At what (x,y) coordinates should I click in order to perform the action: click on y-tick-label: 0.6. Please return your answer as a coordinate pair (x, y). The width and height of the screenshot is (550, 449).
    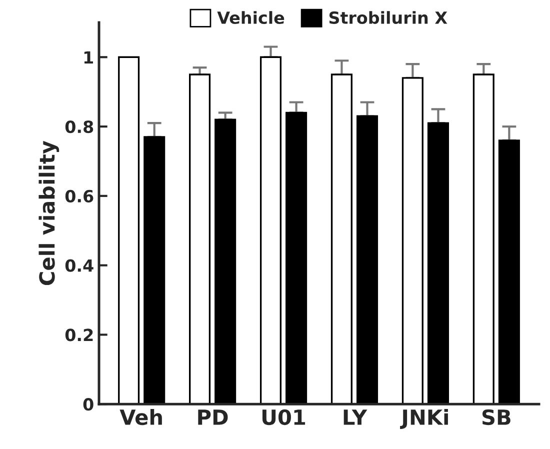
    Looking at the image, I should click on (79, 196).